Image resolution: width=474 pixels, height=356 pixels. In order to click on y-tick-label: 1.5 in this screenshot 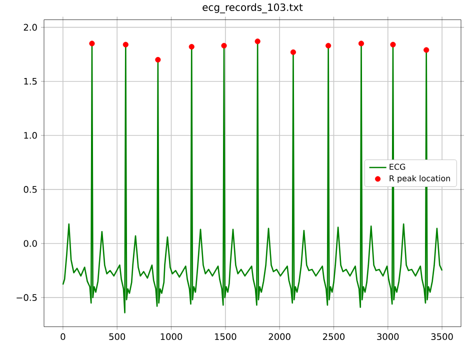, I will do `click(30, 81)`.